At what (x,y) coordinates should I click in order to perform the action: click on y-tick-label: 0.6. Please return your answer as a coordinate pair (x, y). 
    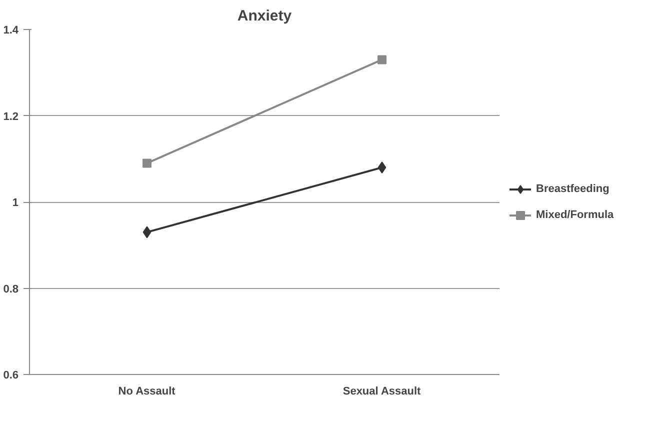
    Looking at the image, I should click on (11, 376).